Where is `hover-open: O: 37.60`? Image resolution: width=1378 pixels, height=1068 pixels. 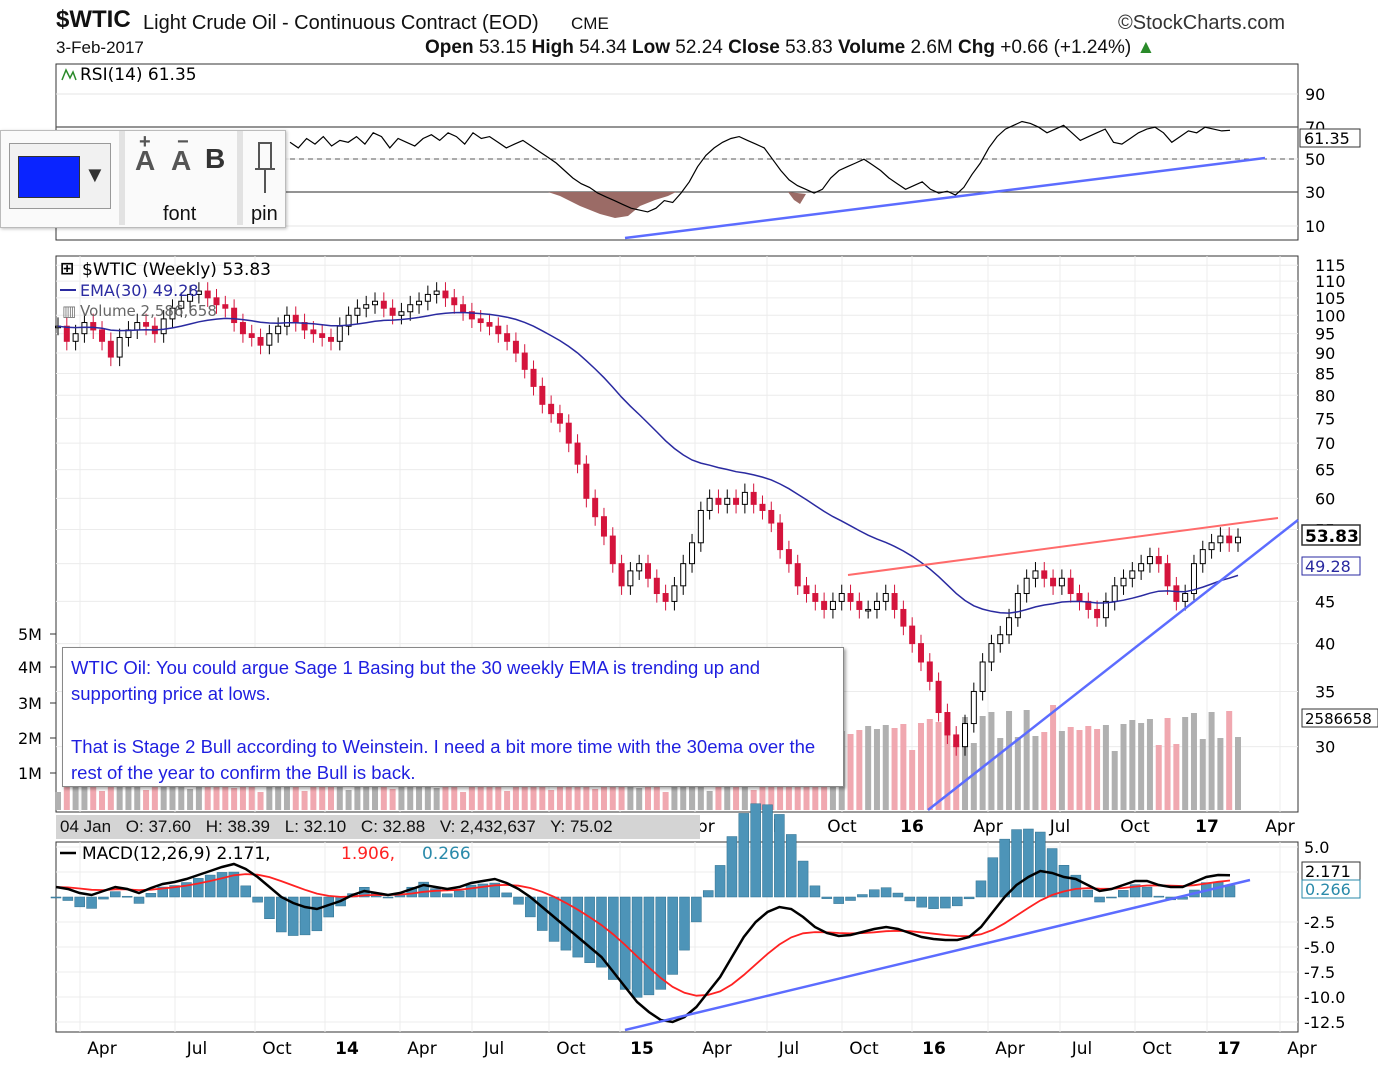 hover-open: O: 37.60 is located at coordinates (158, 826).